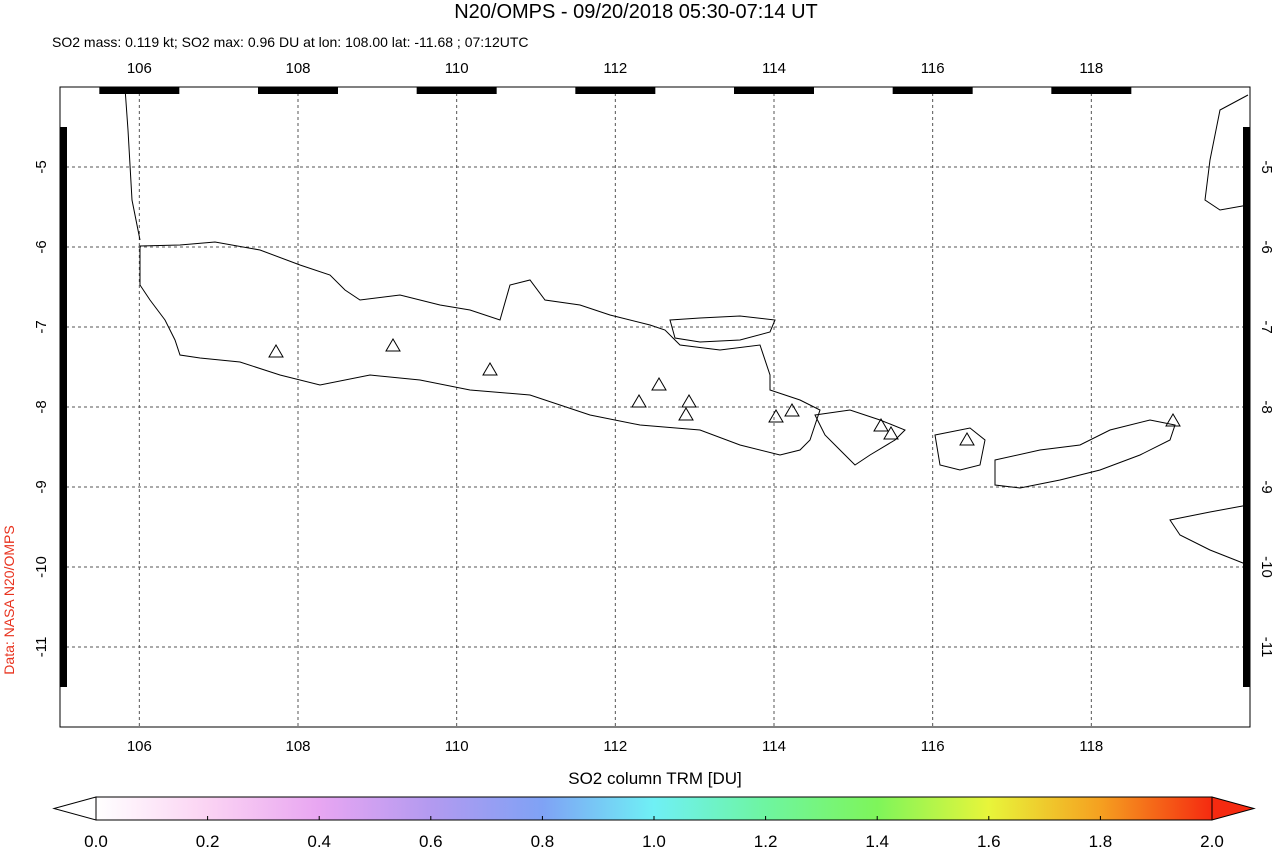 This screenshot has height=858, width=1272. I want to click on colorbar-under-arrow, so click(74, 808).